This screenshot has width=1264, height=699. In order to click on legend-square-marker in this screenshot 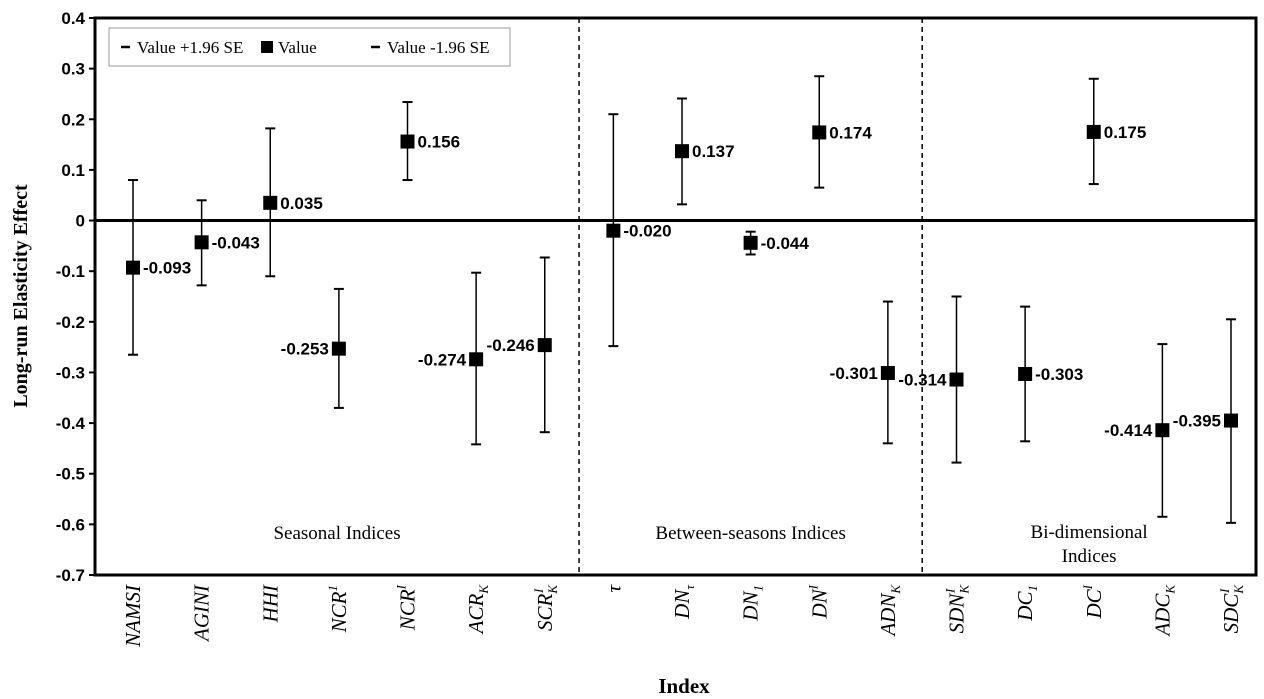, I will do `click(267, 47)`.